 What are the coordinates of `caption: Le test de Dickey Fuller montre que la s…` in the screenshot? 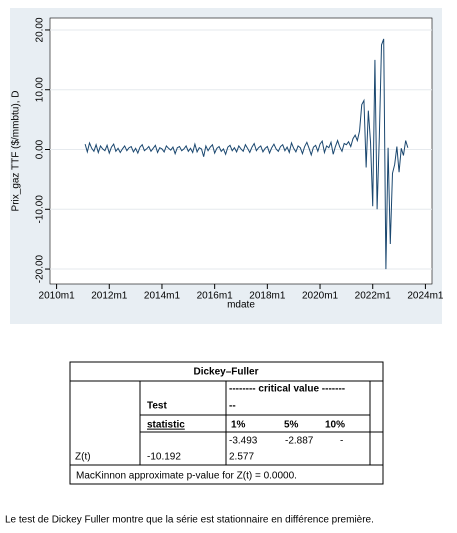 It's located at (189, 520).